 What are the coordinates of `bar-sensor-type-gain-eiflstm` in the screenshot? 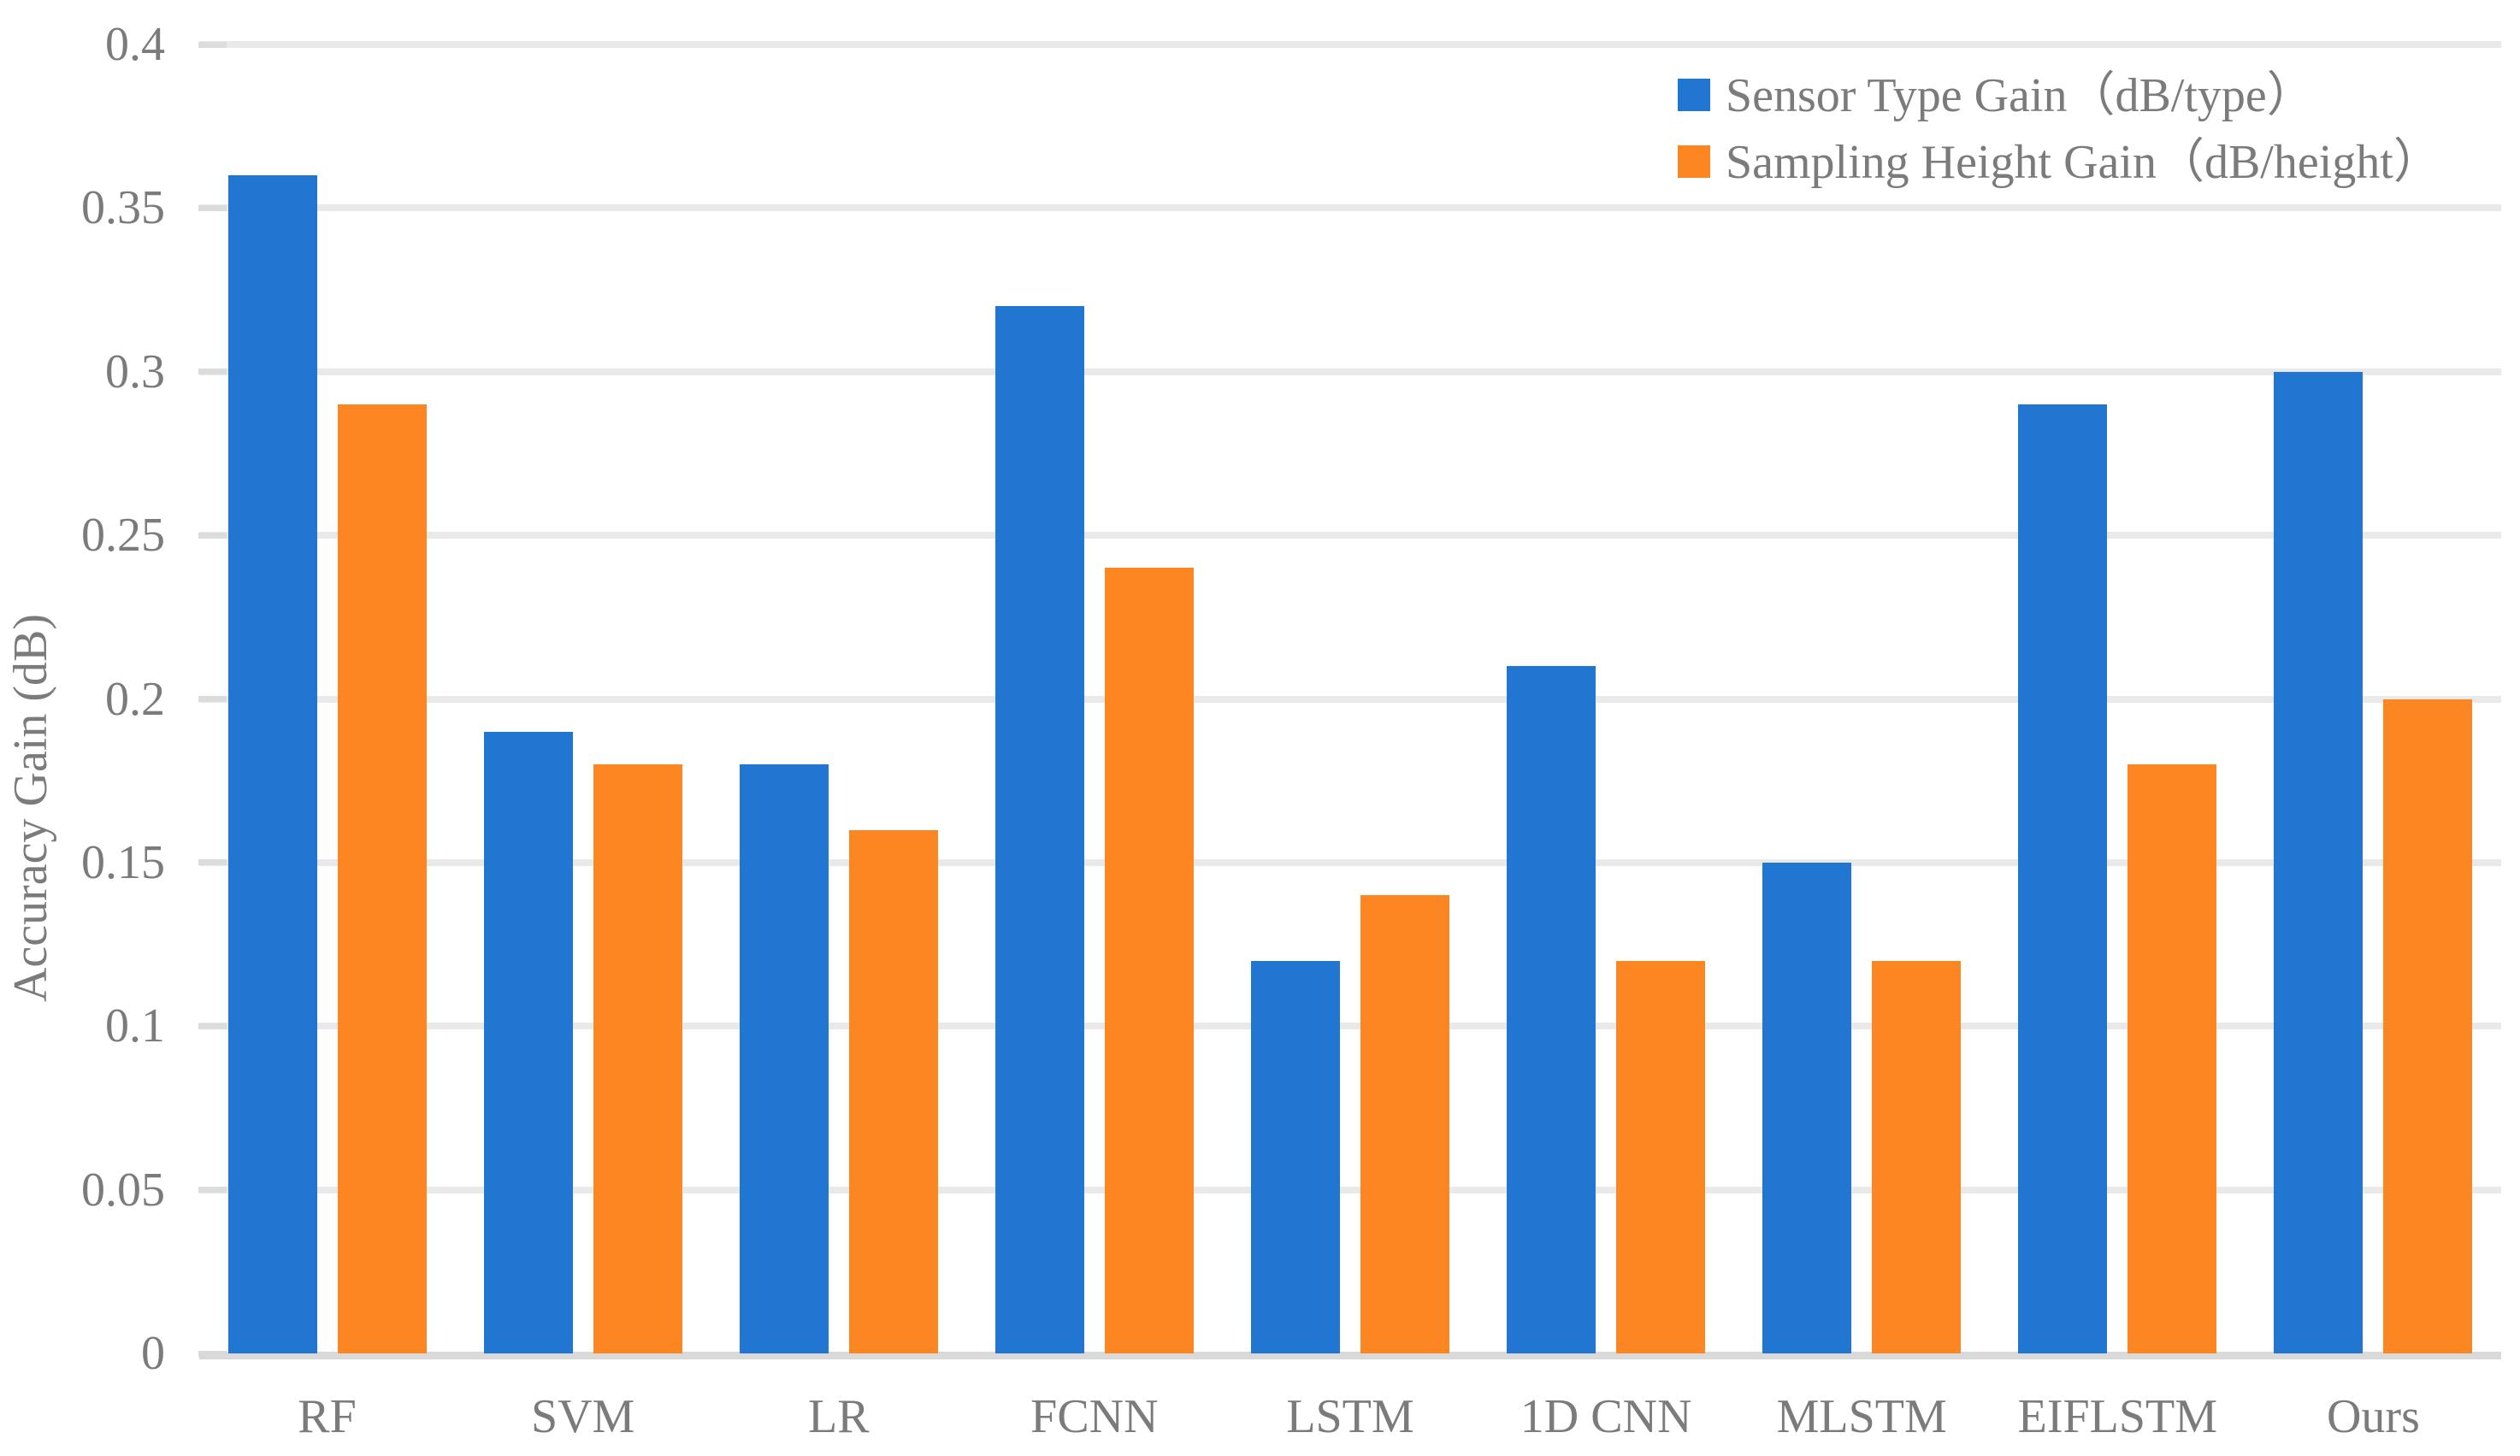 It's located at (2063, 878).